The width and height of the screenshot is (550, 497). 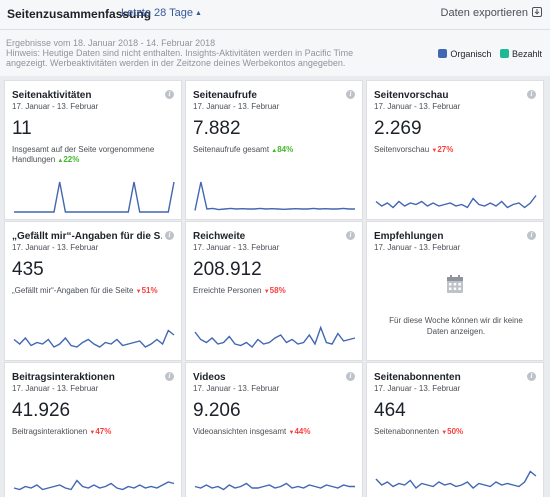 I want to click on legend-item-organic: Organisch, so click(x=464, y=54).